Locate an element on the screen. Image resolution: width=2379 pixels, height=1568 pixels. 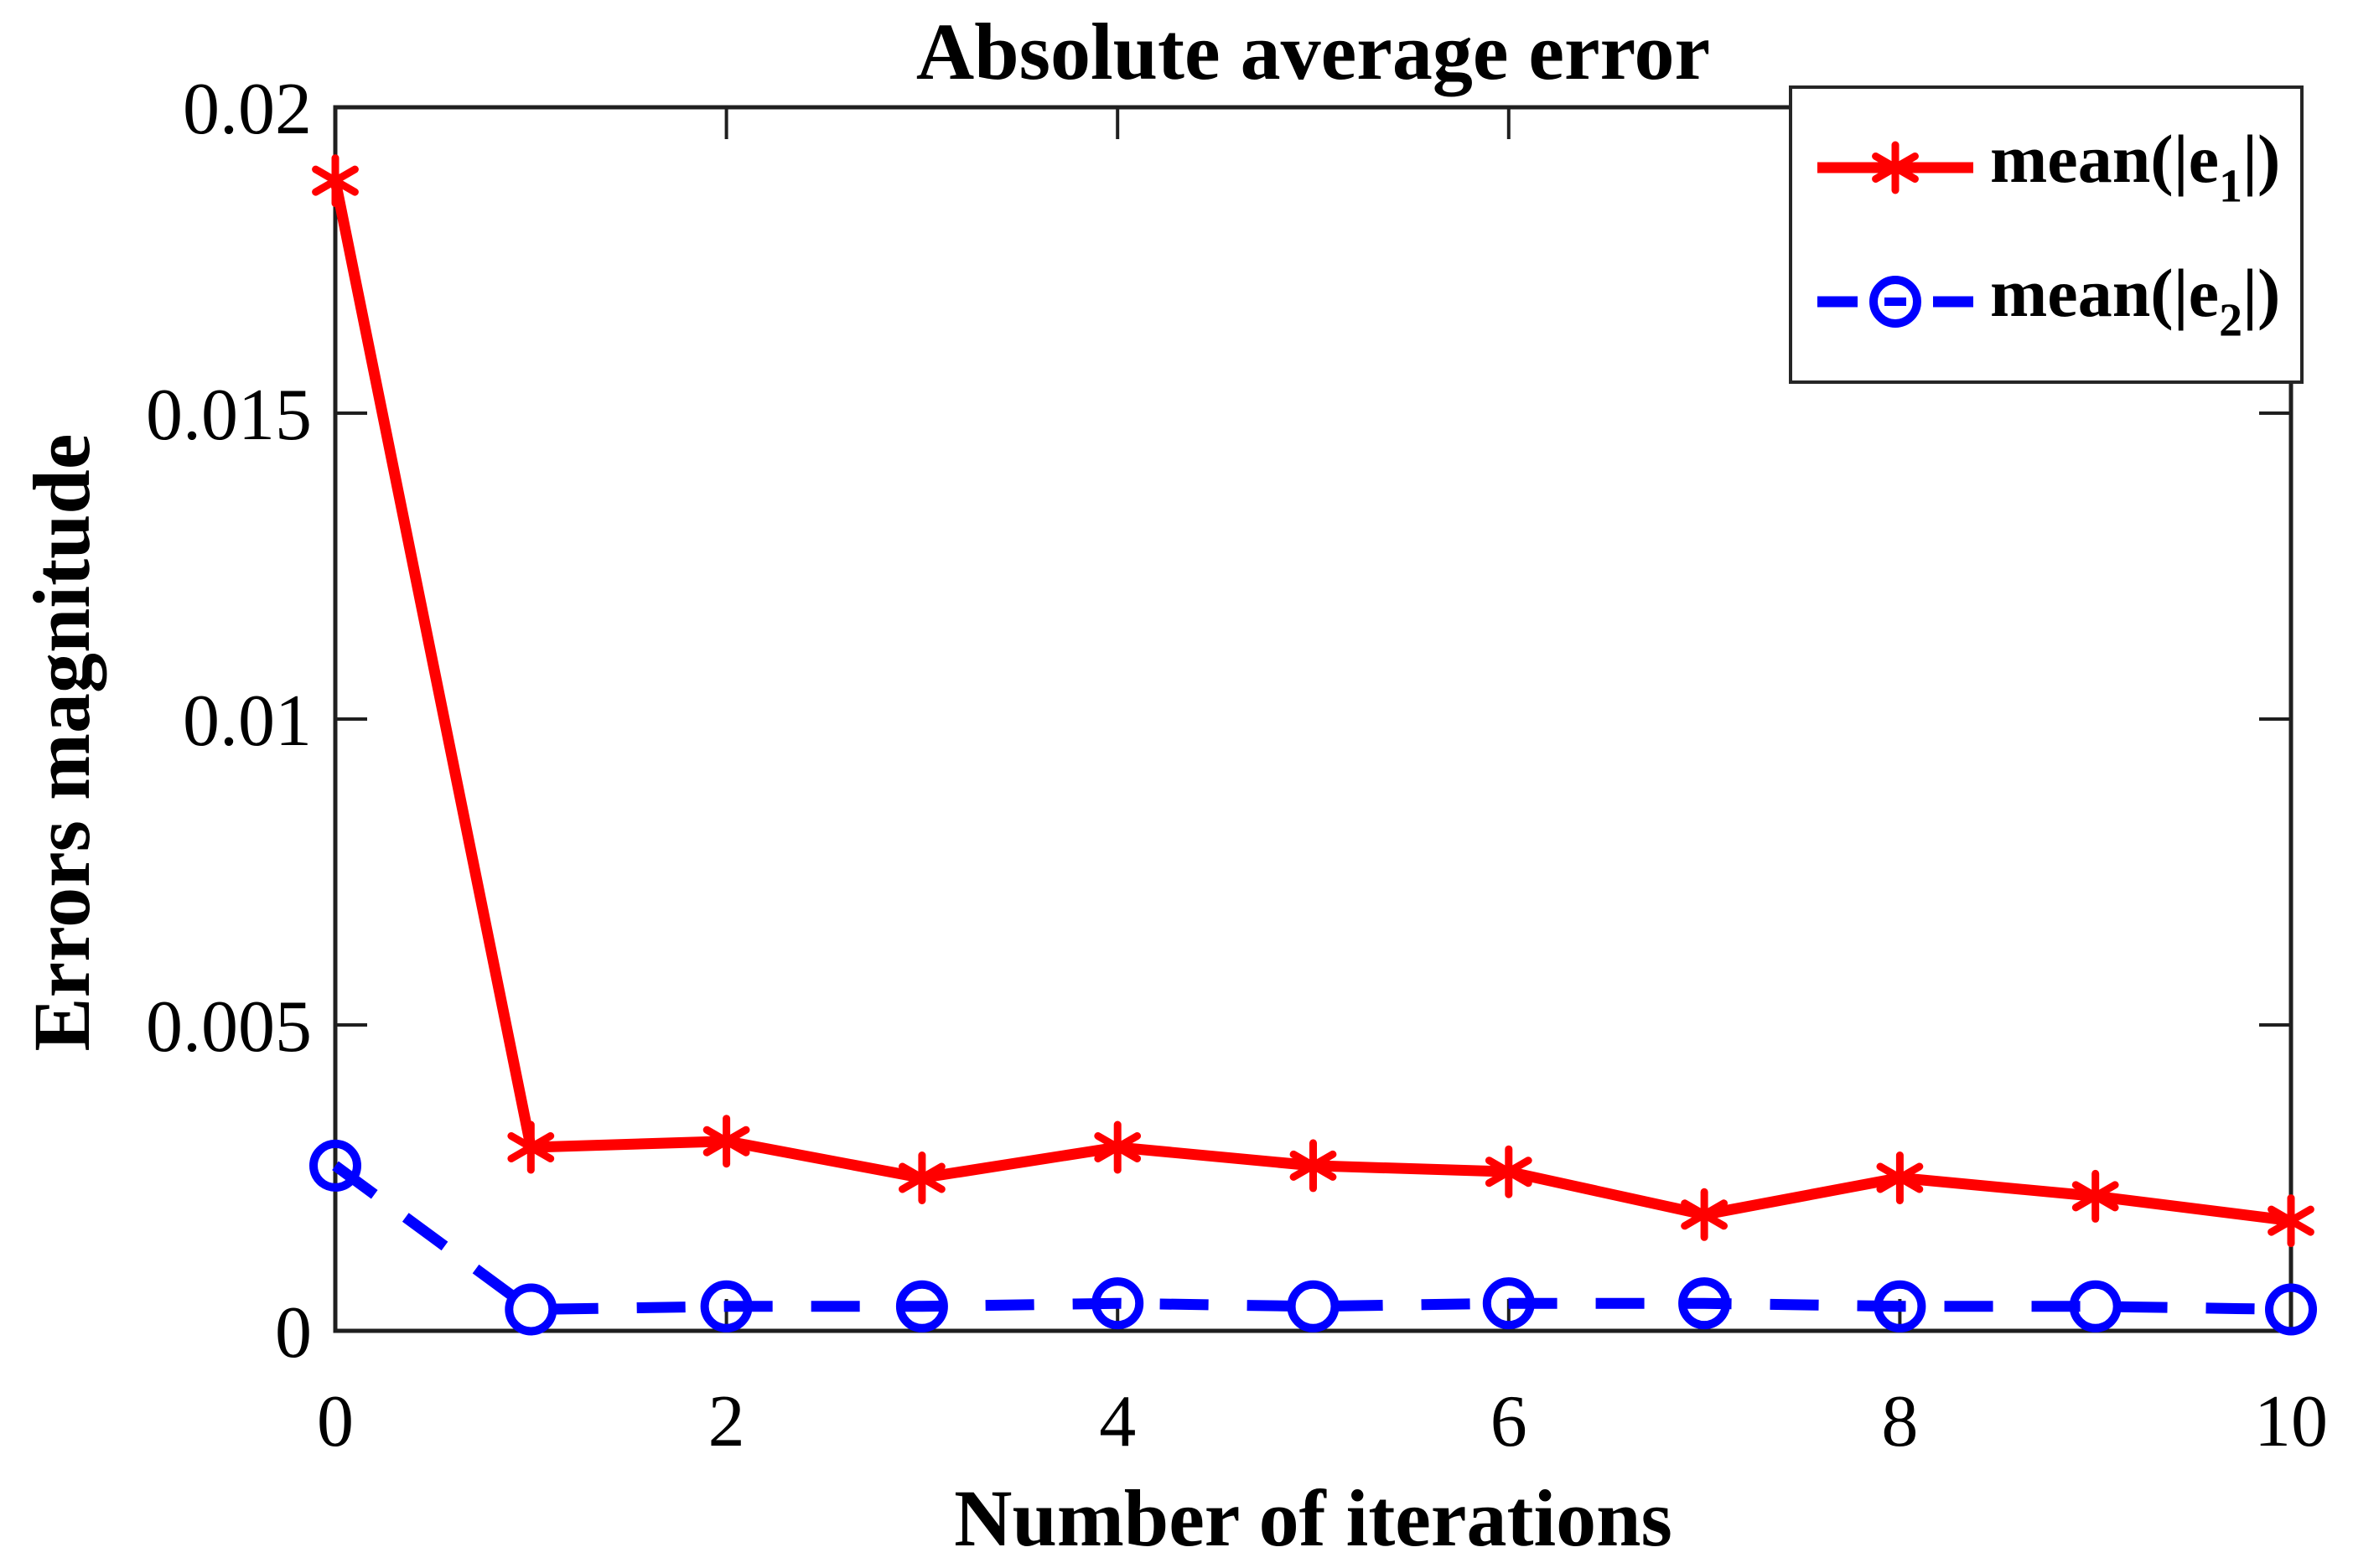
legend-label-mean-e1: mean(|e1|) is located at coordinates (2135, 169).